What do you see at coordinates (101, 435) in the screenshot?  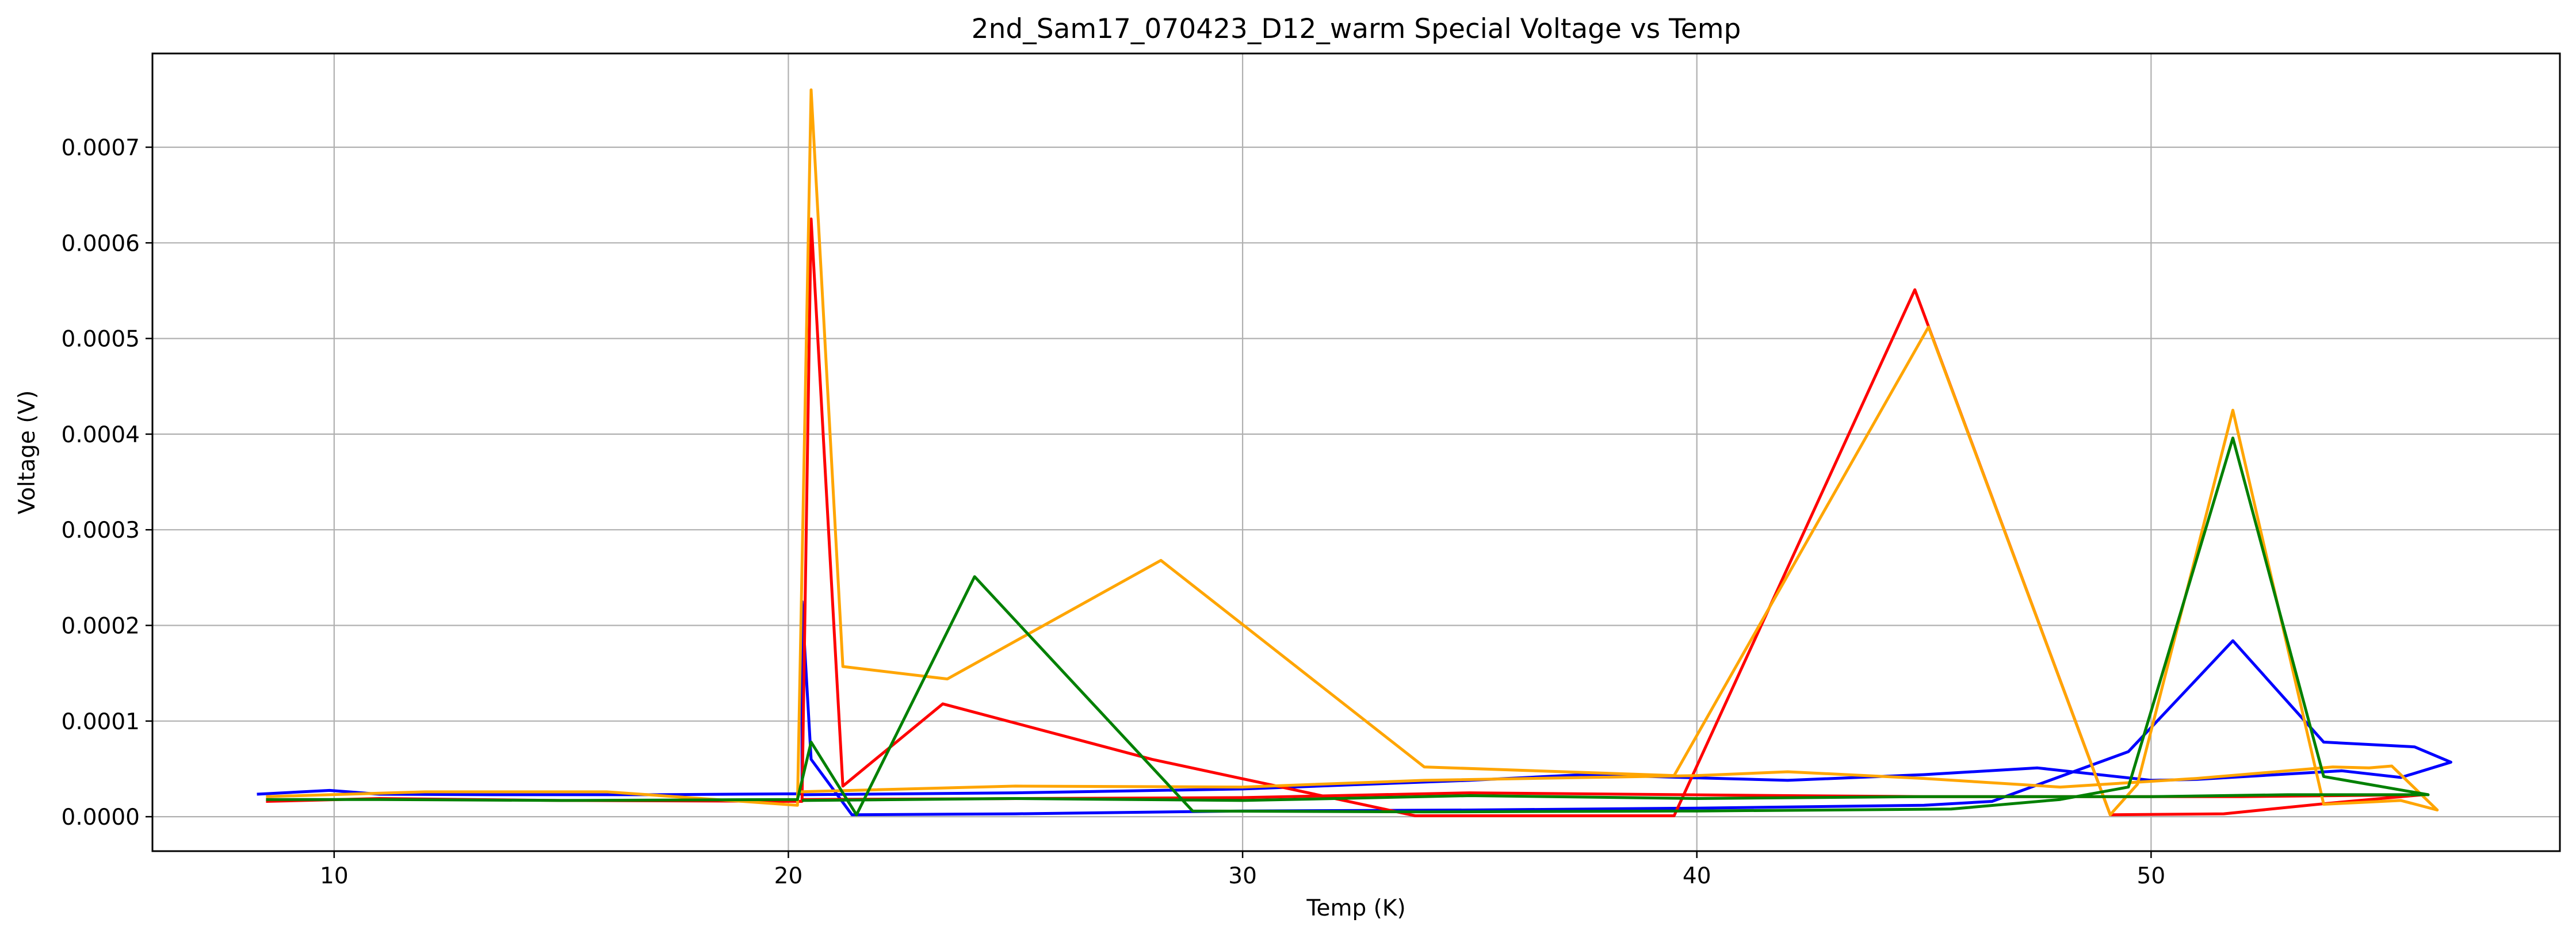 I see `y-tick-label: 0.0004` at bounding box center [101, 435].